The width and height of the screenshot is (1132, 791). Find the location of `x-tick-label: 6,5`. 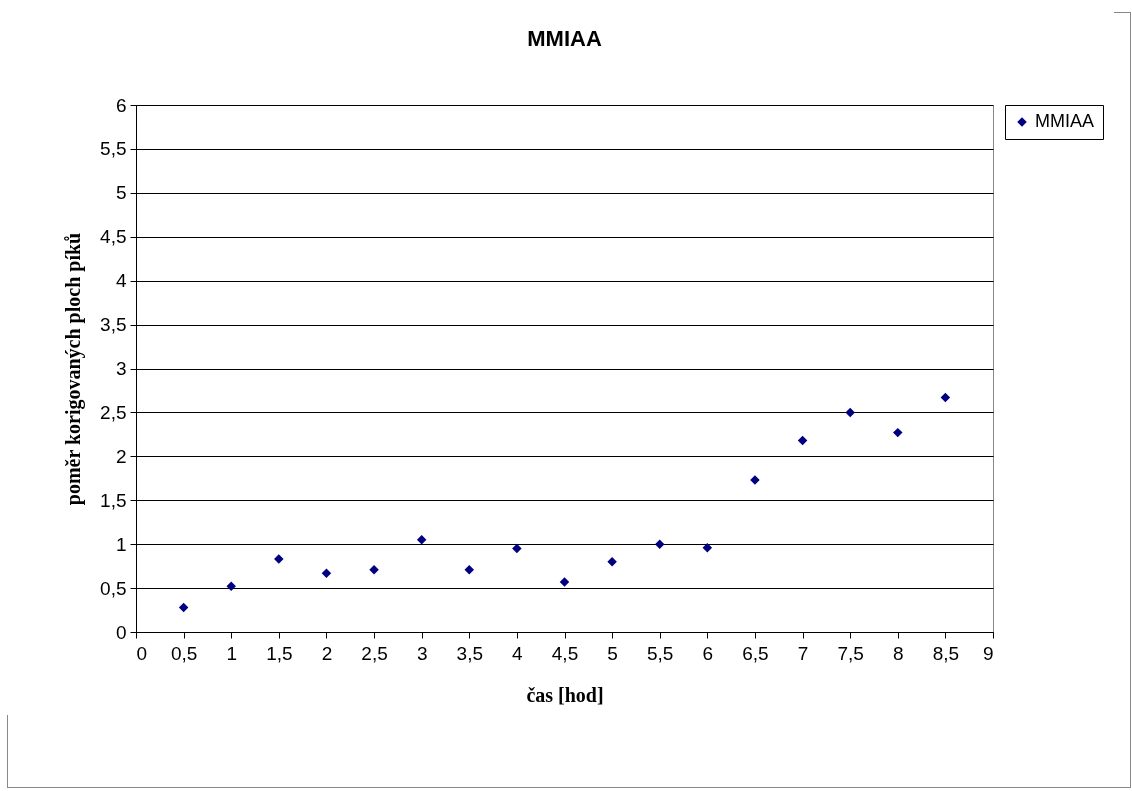

x-tick-label: 6,5 is located at coordinates (755, 653).